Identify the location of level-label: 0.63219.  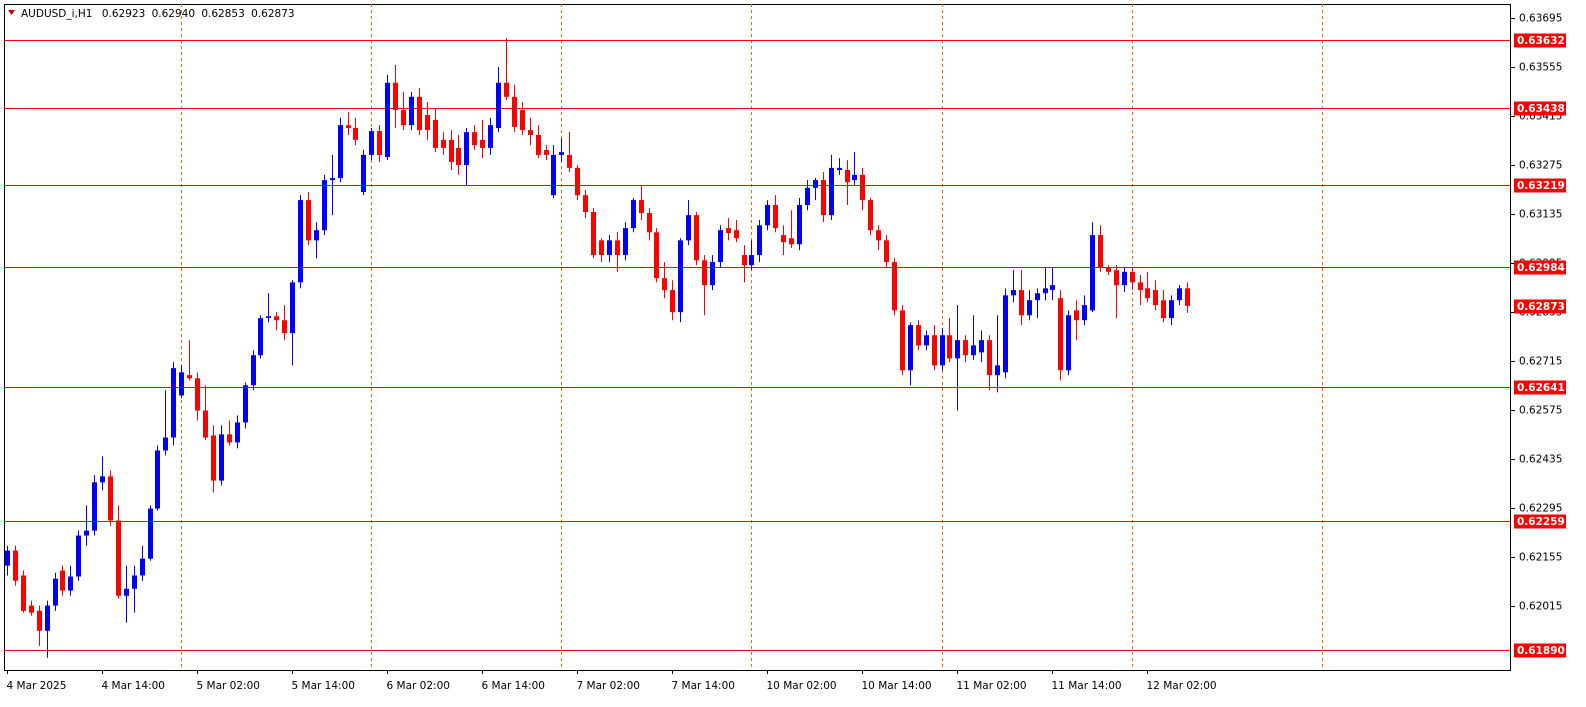
(1541, 186).